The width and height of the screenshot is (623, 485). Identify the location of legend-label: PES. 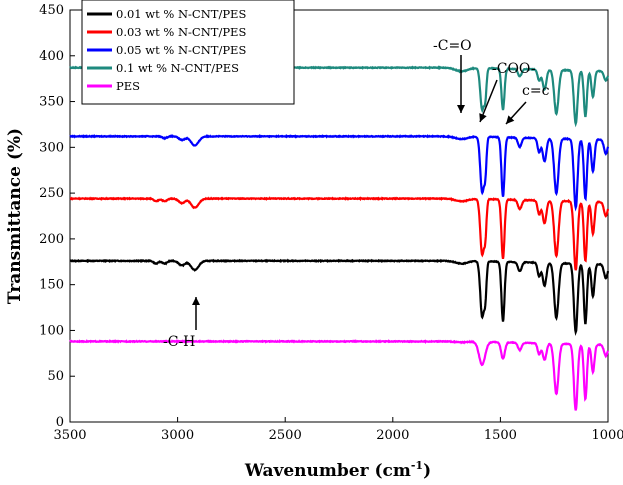
(128, 86).